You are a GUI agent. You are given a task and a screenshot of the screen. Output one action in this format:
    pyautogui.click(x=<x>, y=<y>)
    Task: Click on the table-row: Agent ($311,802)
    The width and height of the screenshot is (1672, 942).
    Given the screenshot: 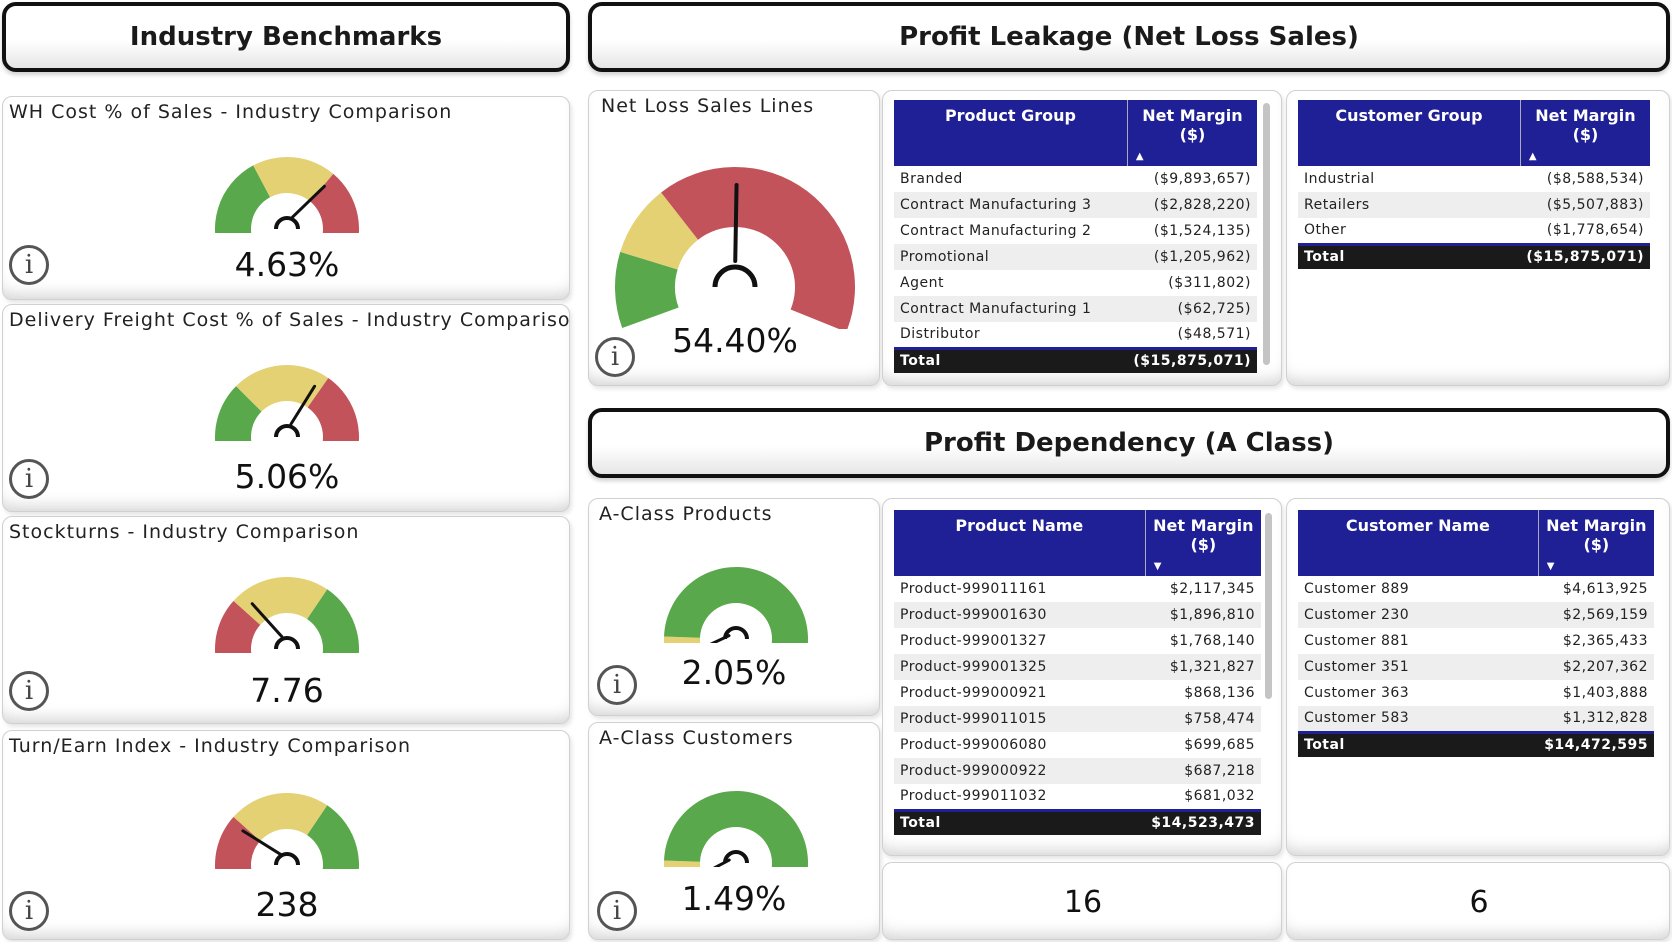 What is the action you would take?
    pyautogui.click(x=1075, y=283)
    